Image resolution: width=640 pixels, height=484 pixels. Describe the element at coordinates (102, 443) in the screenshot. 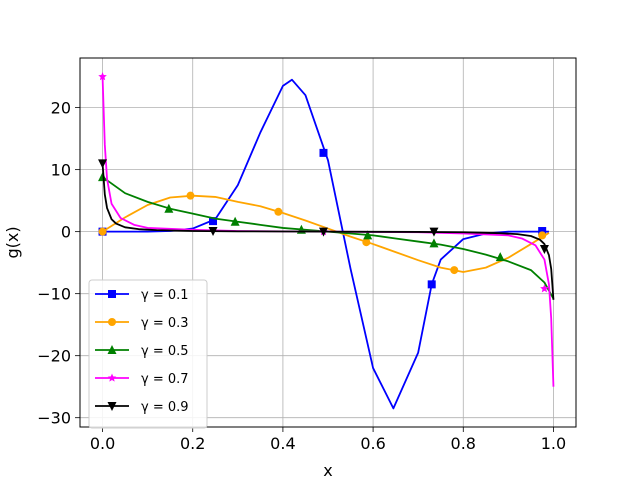

I see `x-tick-label: 0.0` at that location.